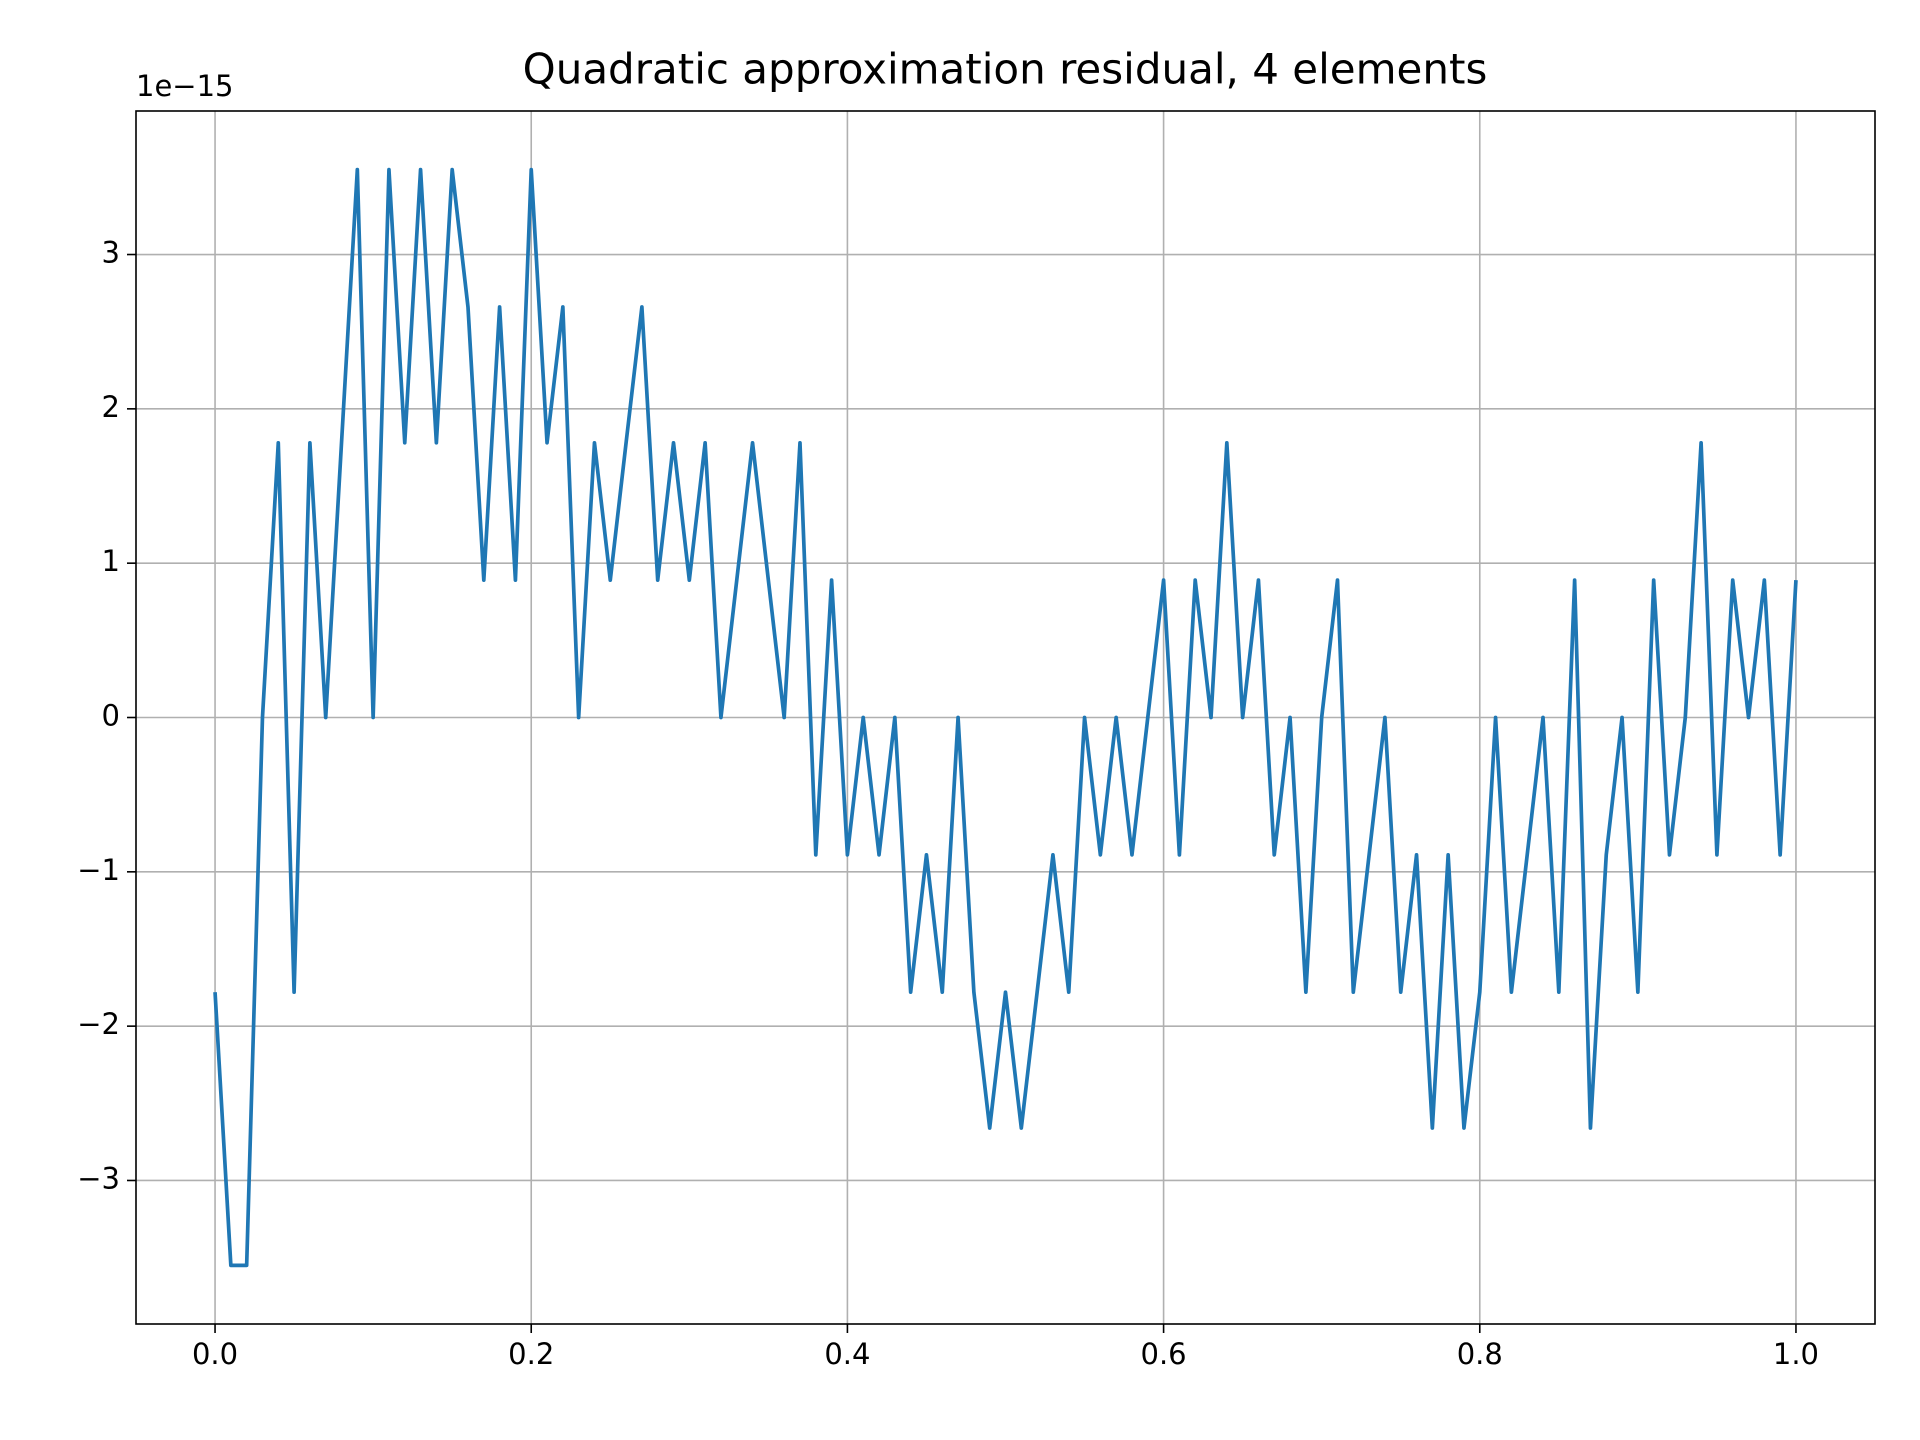  Describe the element at coordinates (185, 86) in the screenshot. I see `offset-label: 1e−15` at that location.